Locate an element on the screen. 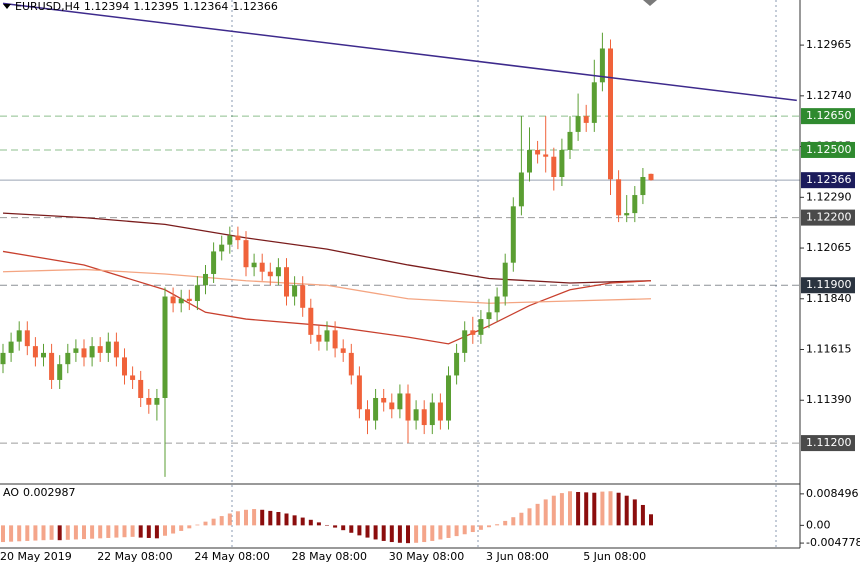  indicator-name: AO is located at coordinates (11, 492).